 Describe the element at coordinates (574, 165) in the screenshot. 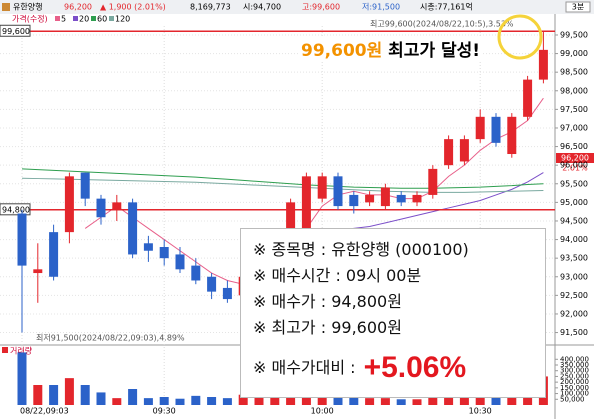

I see `y-tick-label: 96,000` at that location.